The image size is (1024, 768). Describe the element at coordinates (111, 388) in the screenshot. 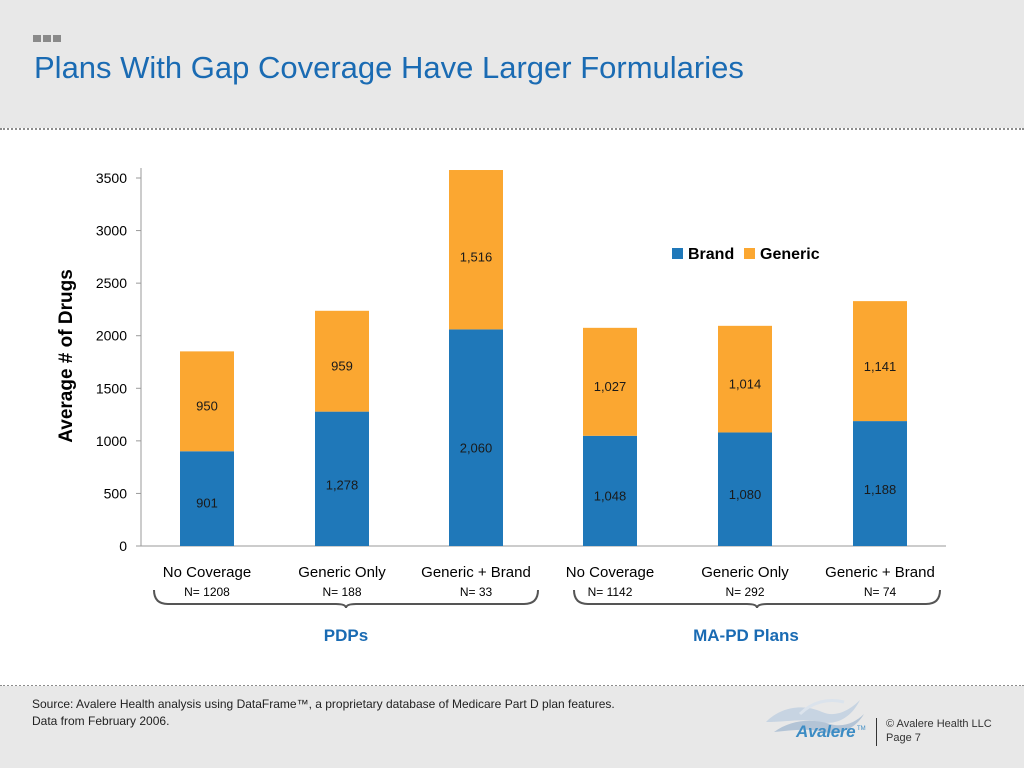

I see `y-tick-label: 1500` at that location.